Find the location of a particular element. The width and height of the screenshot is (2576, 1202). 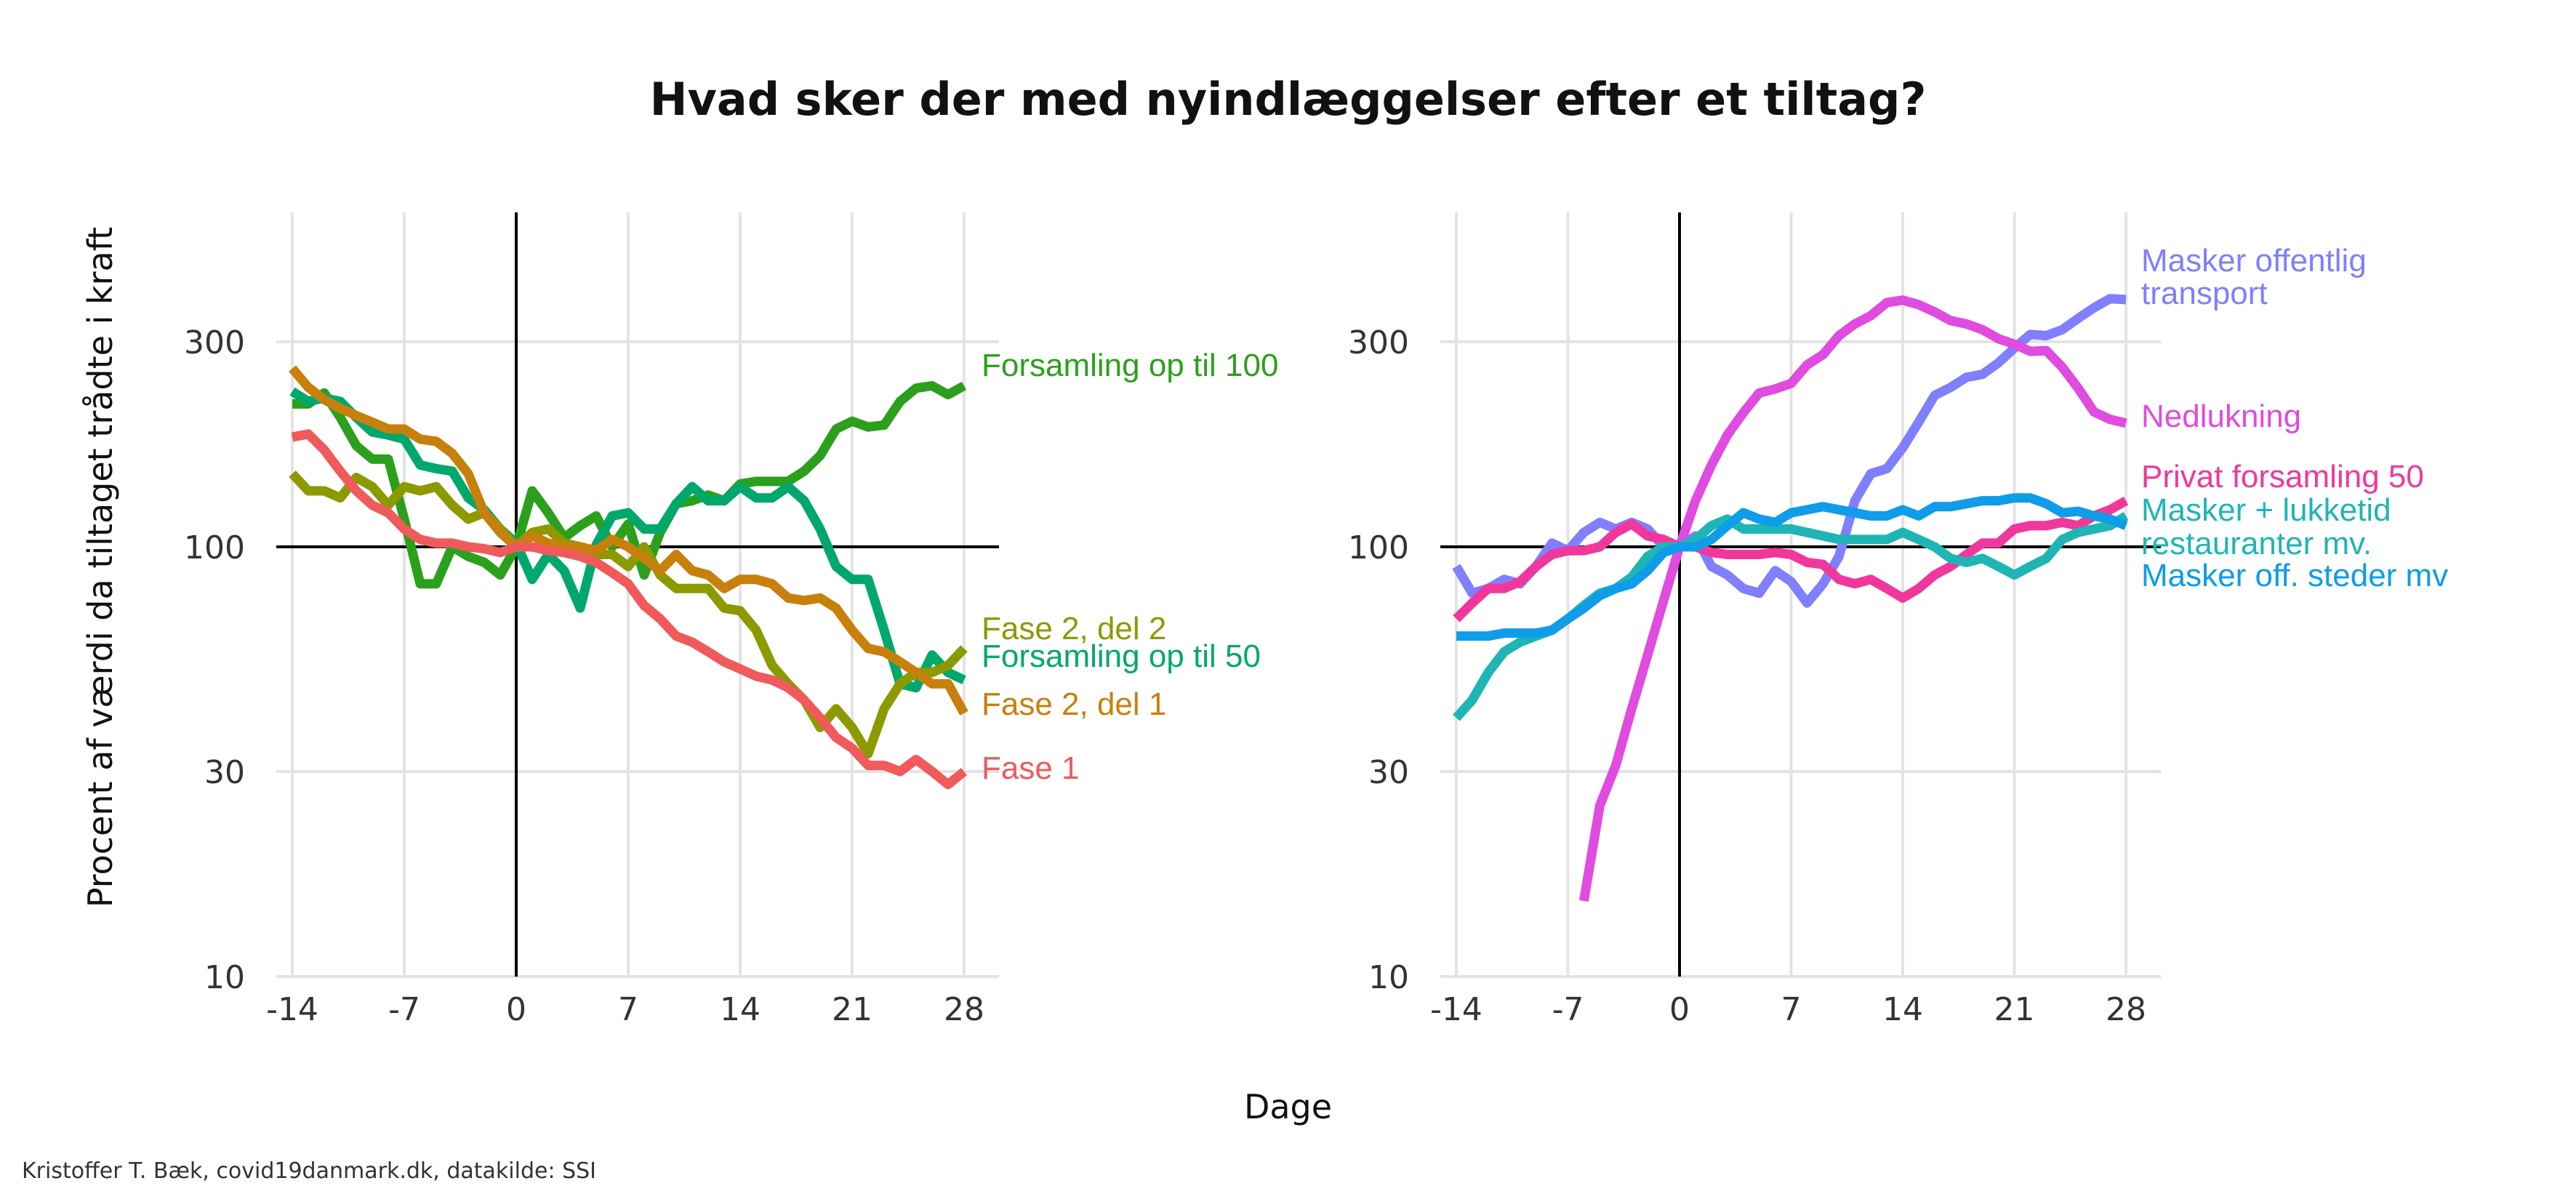

series-label: Fase 2, del 1 is located at coordinates (1074, 704).